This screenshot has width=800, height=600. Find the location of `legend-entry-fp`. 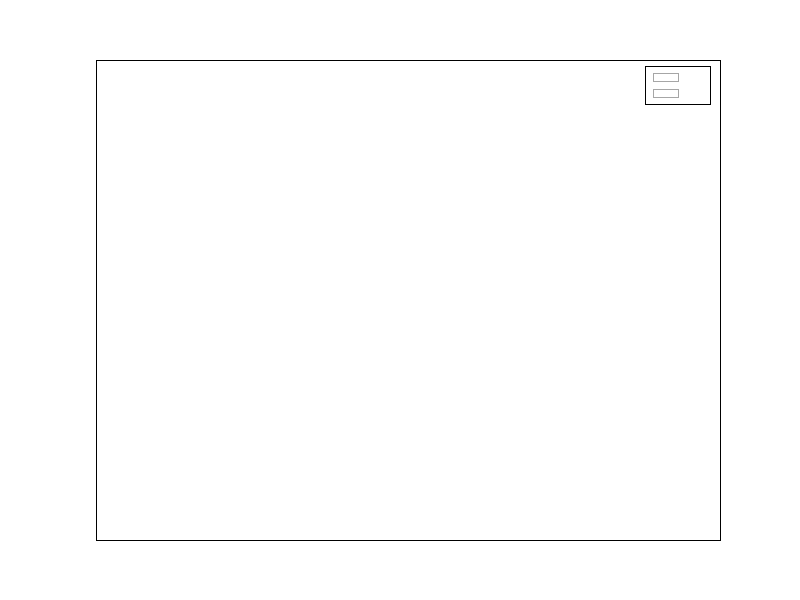

legend-entry-fp is located at coordinates (678, 93).